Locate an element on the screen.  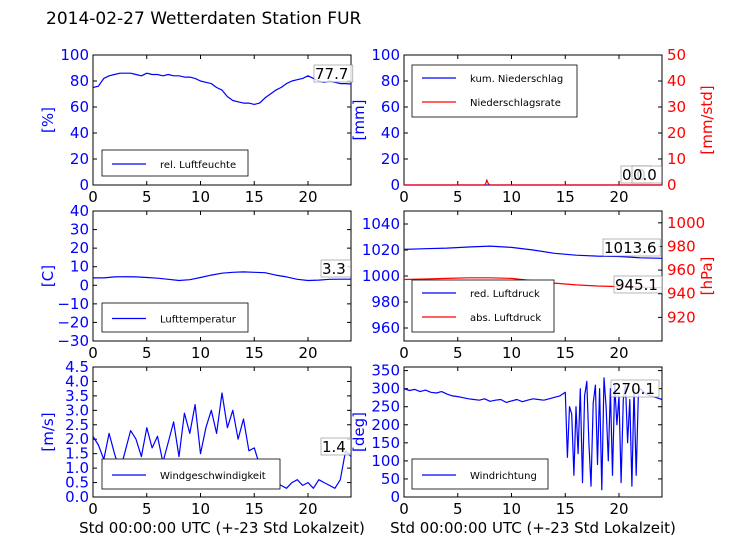
y-axis-label: [deg] is located at coordinates (359, 432).